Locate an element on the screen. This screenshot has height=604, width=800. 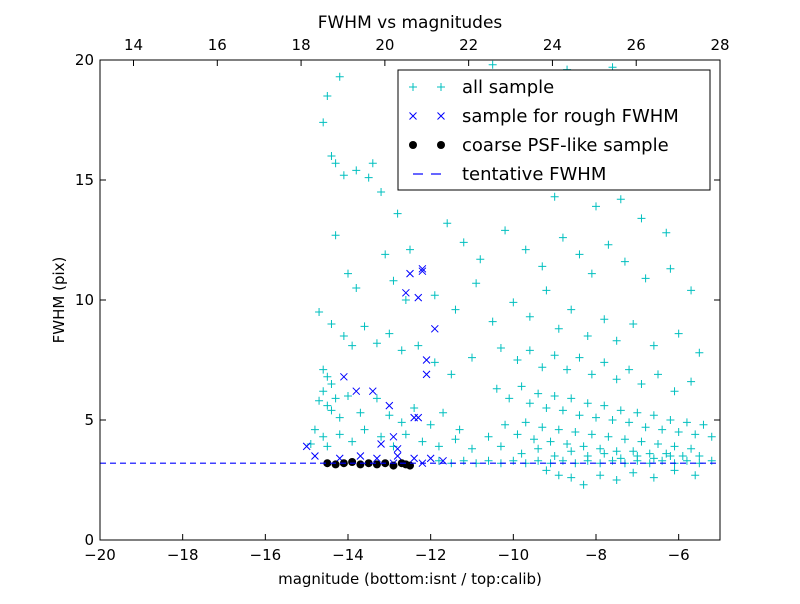
top-x-tick-label: 18 is located at coordinates (301, 45).